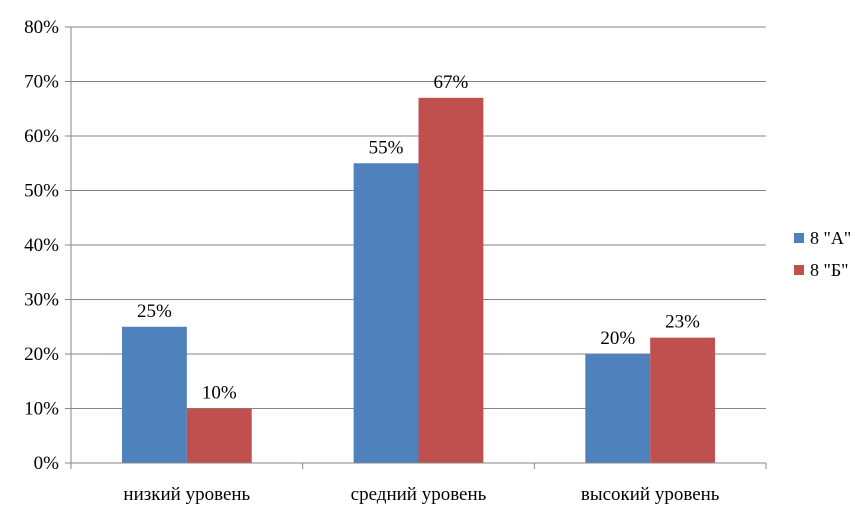  Describe the element at coordinates (41, 82) in the screenshot. I see `y-tick-label: 70%` at that location.